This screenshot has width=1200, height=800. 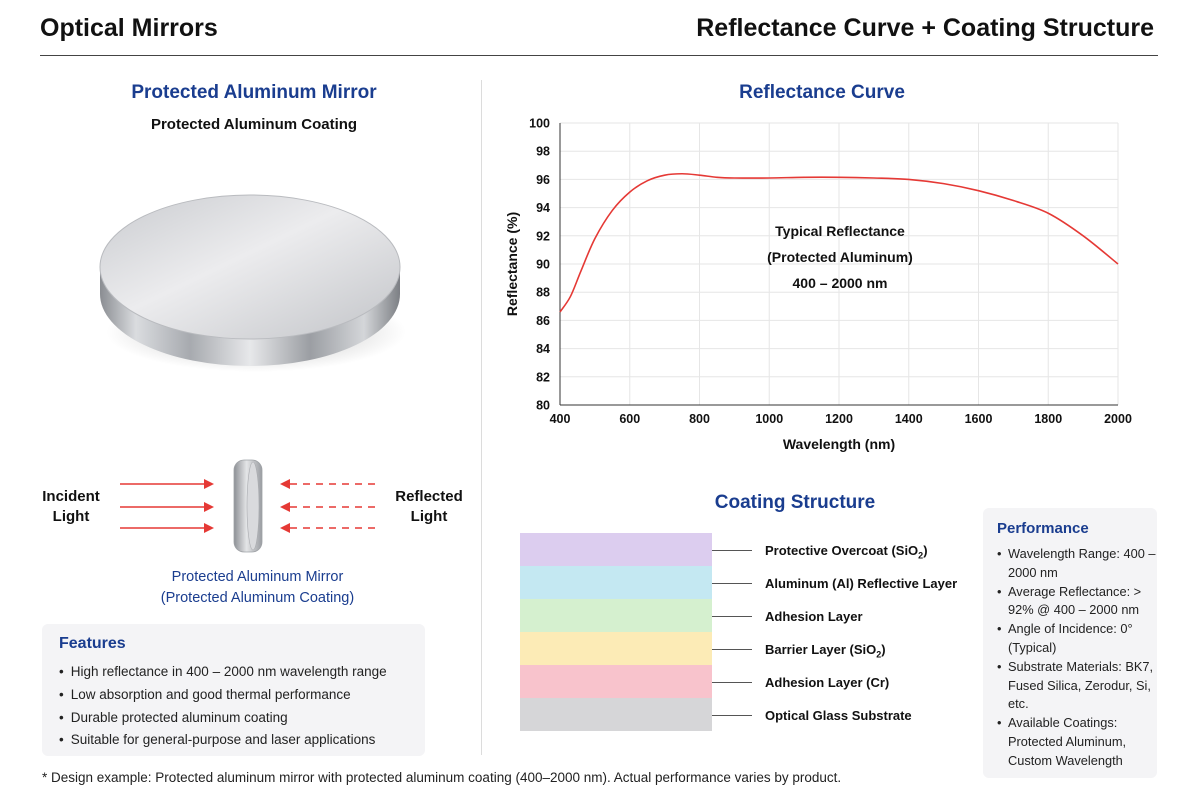 What do you see at coordinates (543, 265) in the screenshot?
I see `y-tick-label: 90` at bounding box center [543, 265].